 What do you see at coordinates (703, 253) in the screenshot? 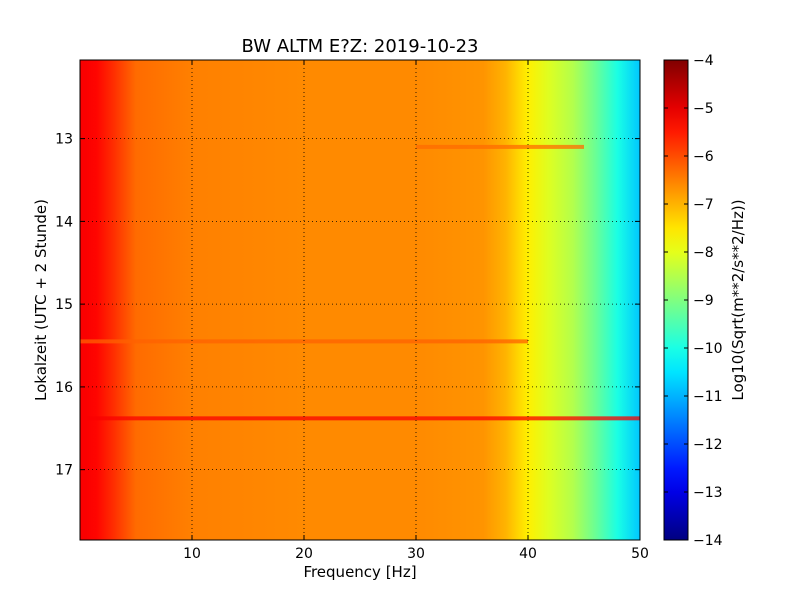
I see `colorbar-tick-label: −8` at bounding box center [703, 253].